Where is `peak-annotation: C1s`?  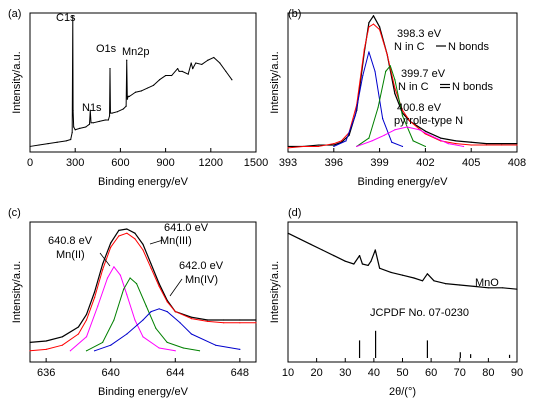 peak-annotation: C1s is located at coordinates (66, 18).